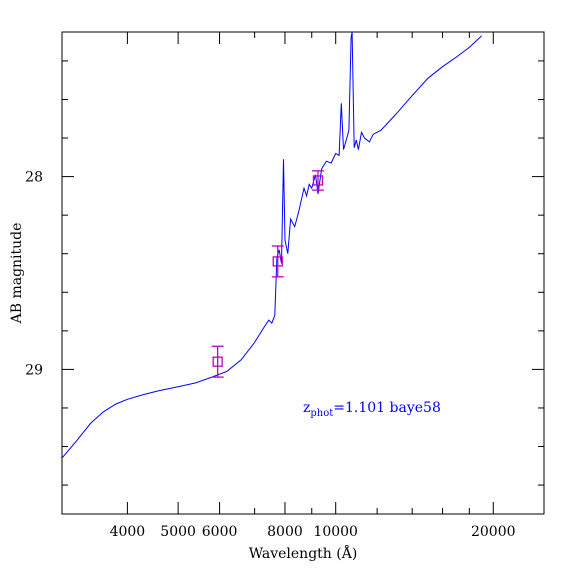 Image resolution: width=574 pixels, height=574 pixels. I want to click on z-value: =1.101 baye58, so click(387, 408).